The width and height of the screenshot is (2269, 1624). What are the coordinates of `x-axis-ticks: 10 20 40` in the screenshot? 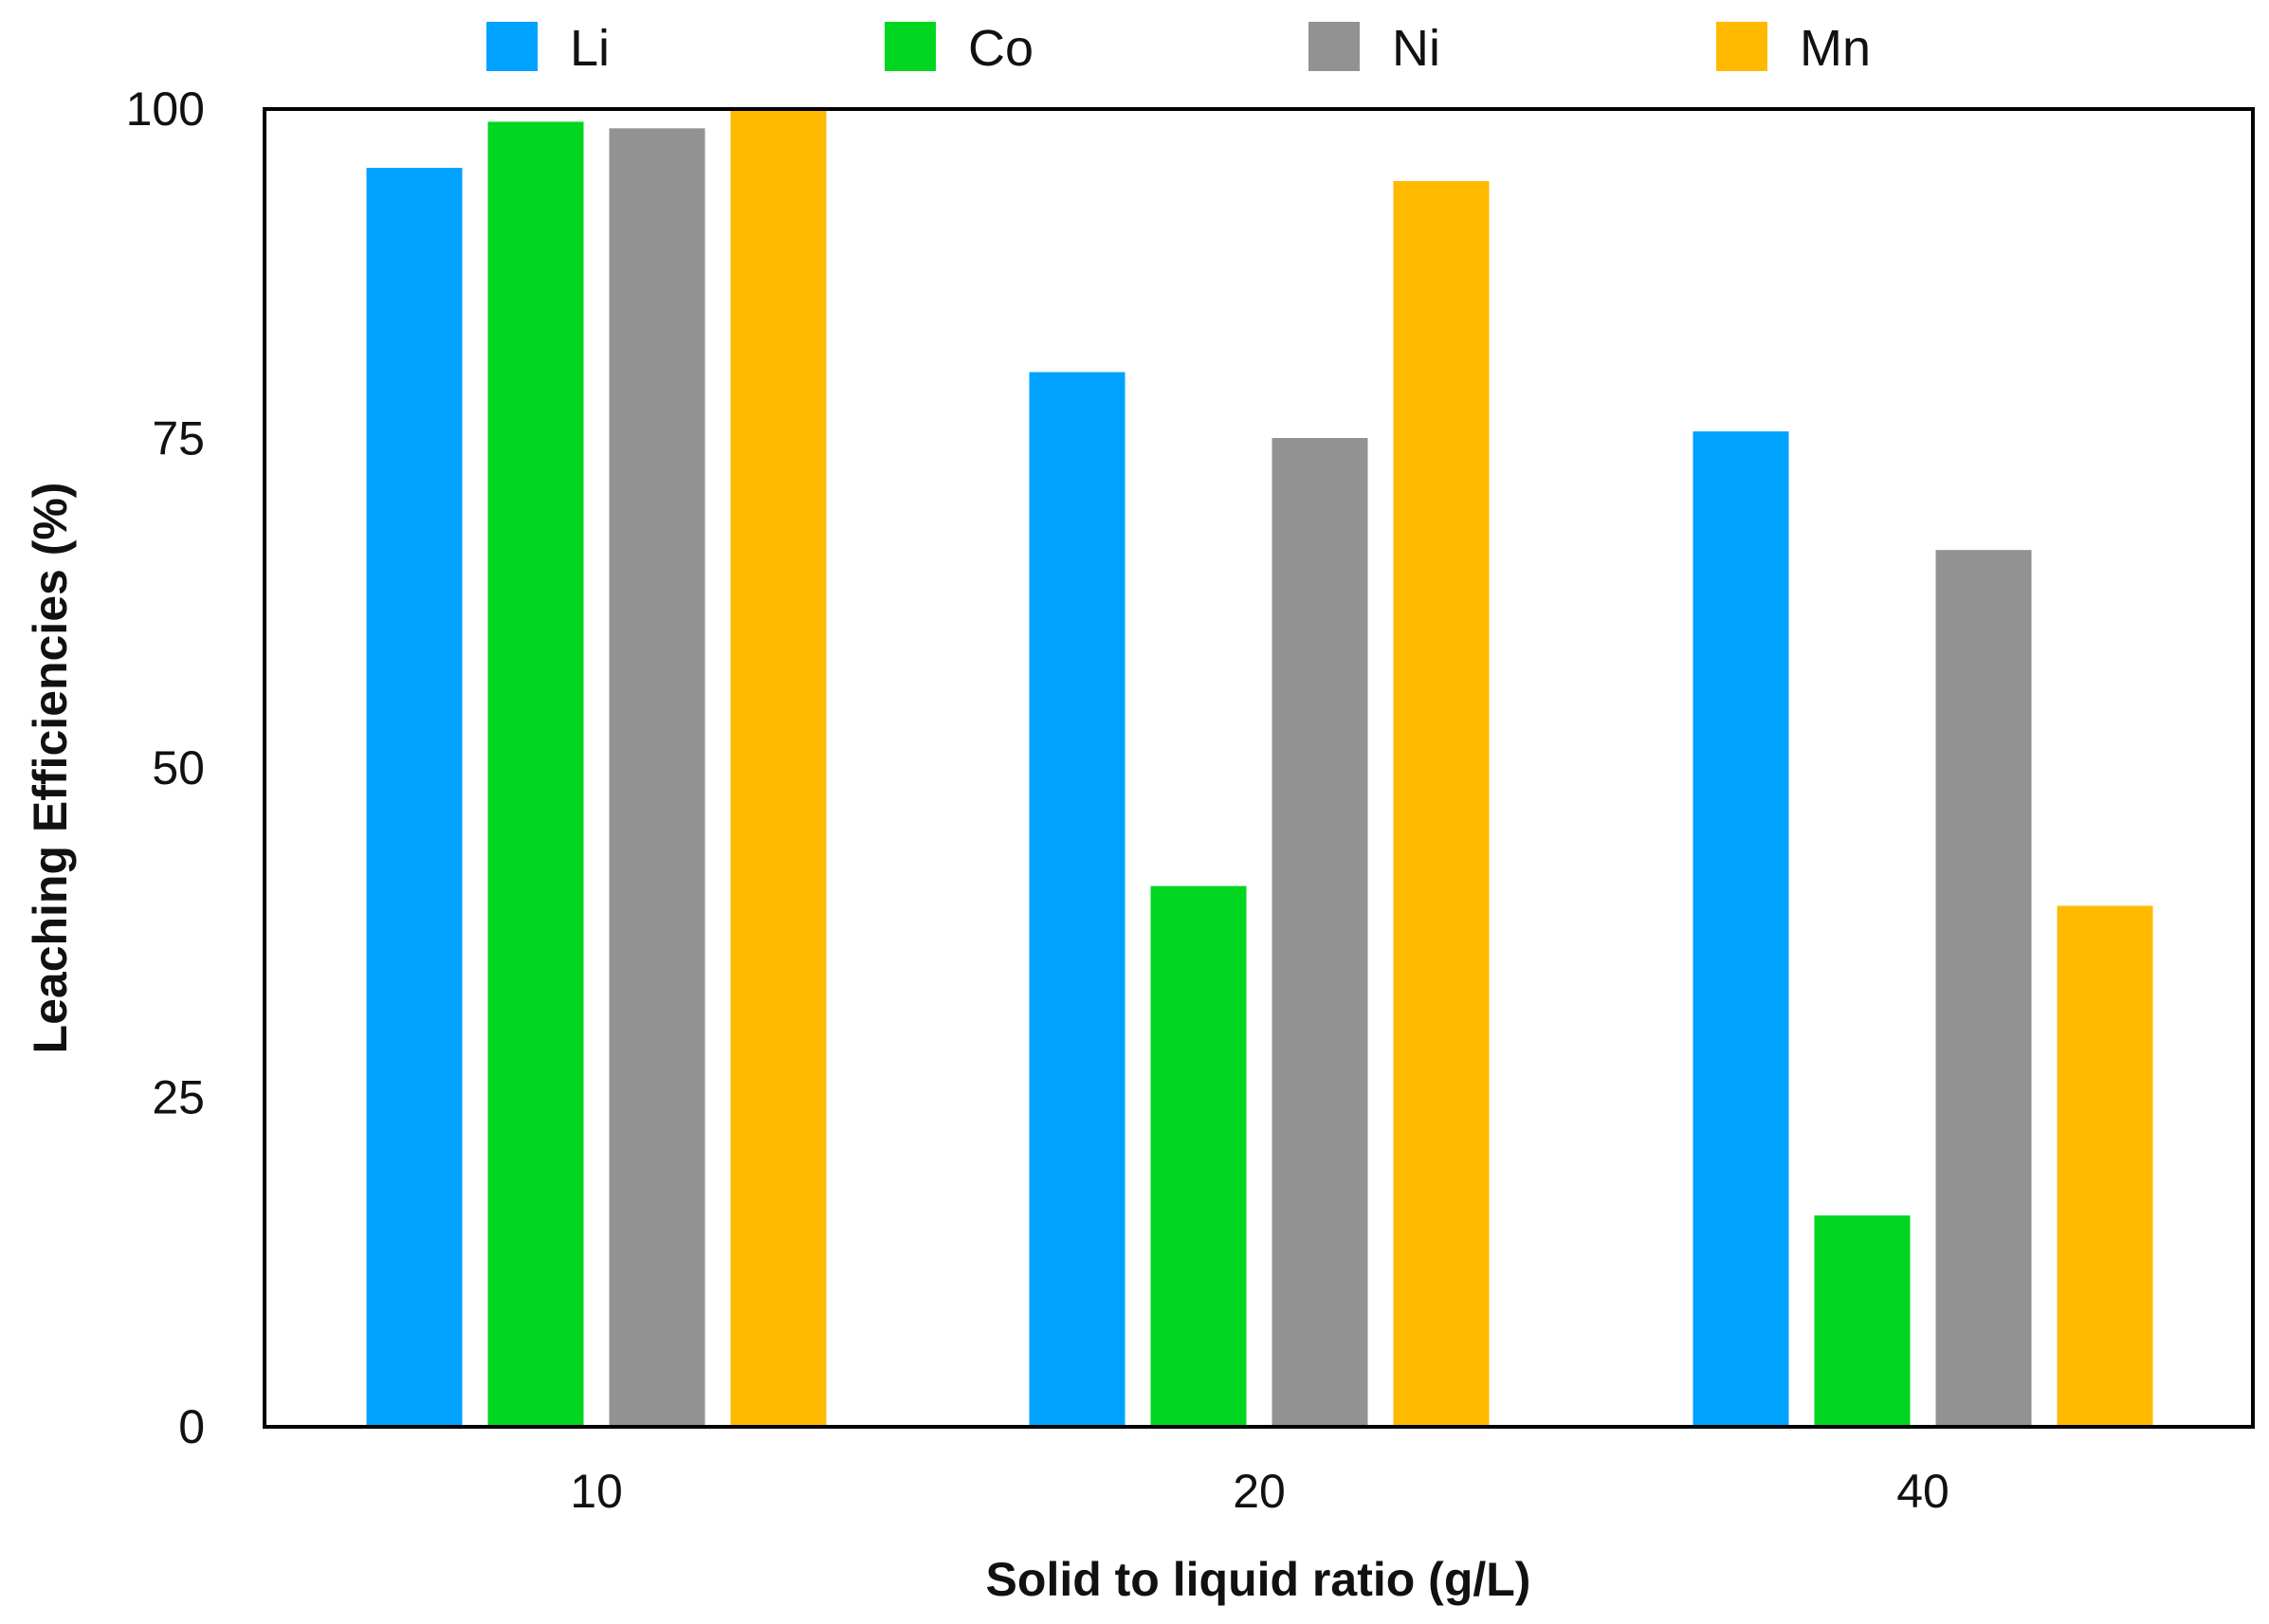 It's located at (1259, 1491).